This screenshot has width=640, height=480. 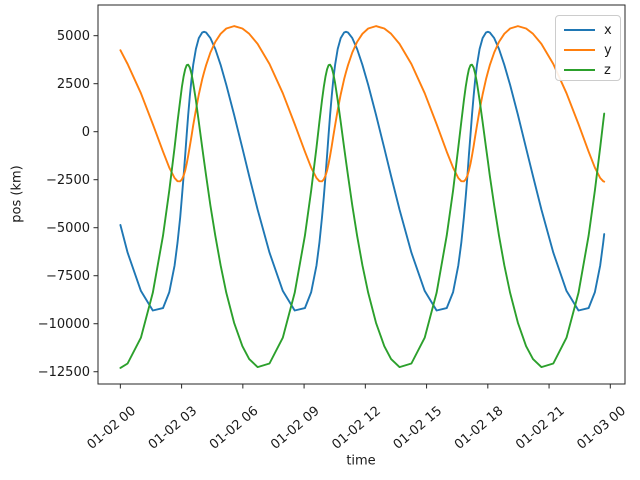 What do you see at coordinates (361, 461) in the screenshot?
I see `x-axis-title: time` at bounding box center [361, 461].